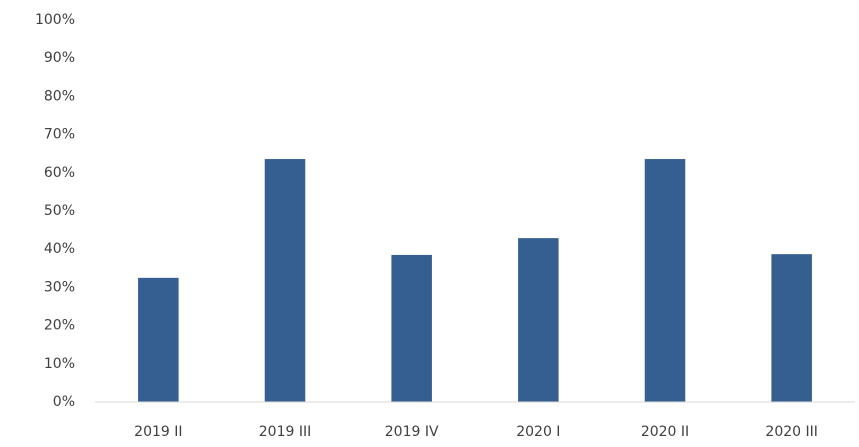  I want to click on y-tick-label: 100%, so click(55, 20).